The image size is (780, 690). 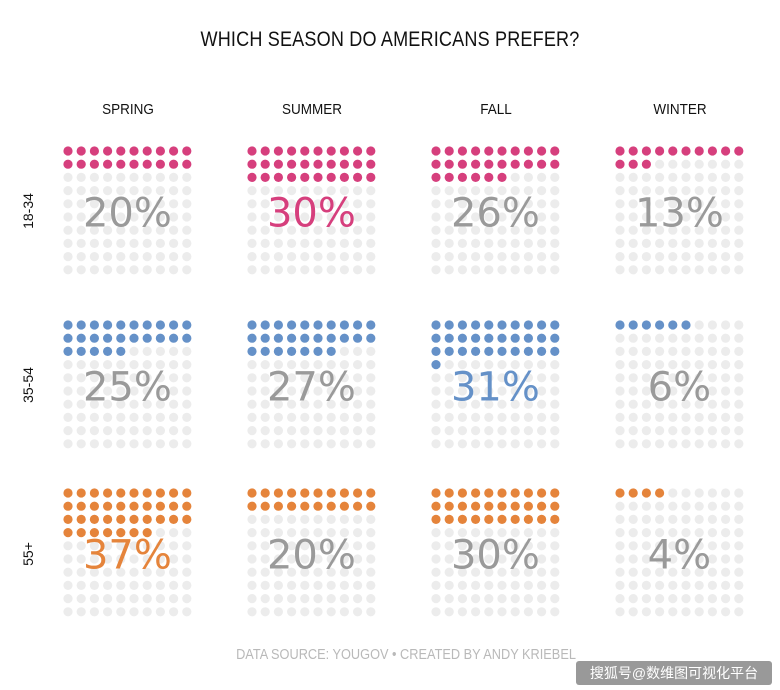 I want to click on waffle-18-34-spring: 20%, so click(x=127, y=210).